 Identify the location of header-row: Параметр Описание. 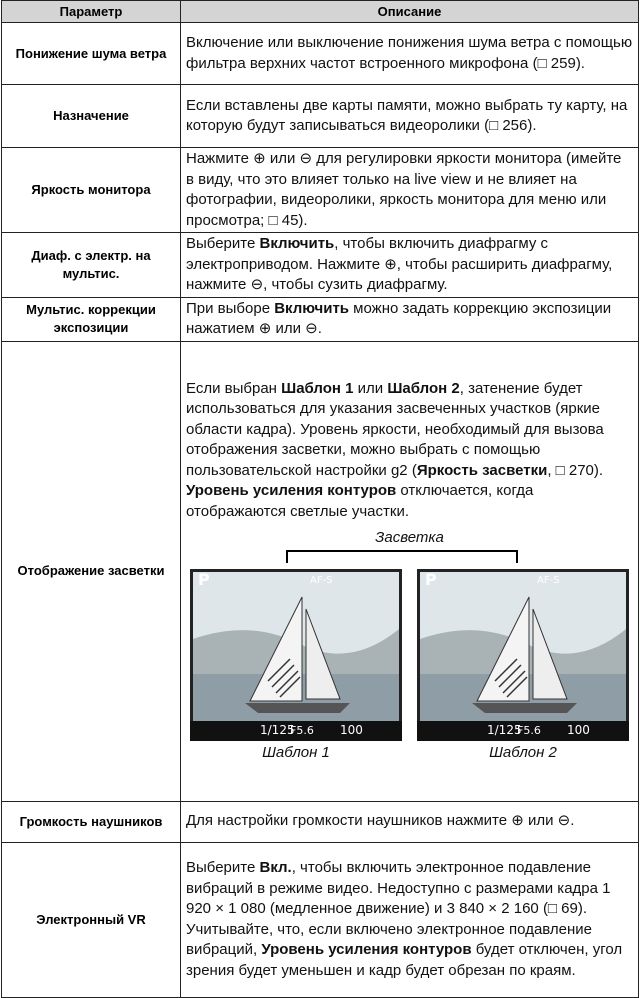
(320, 11).